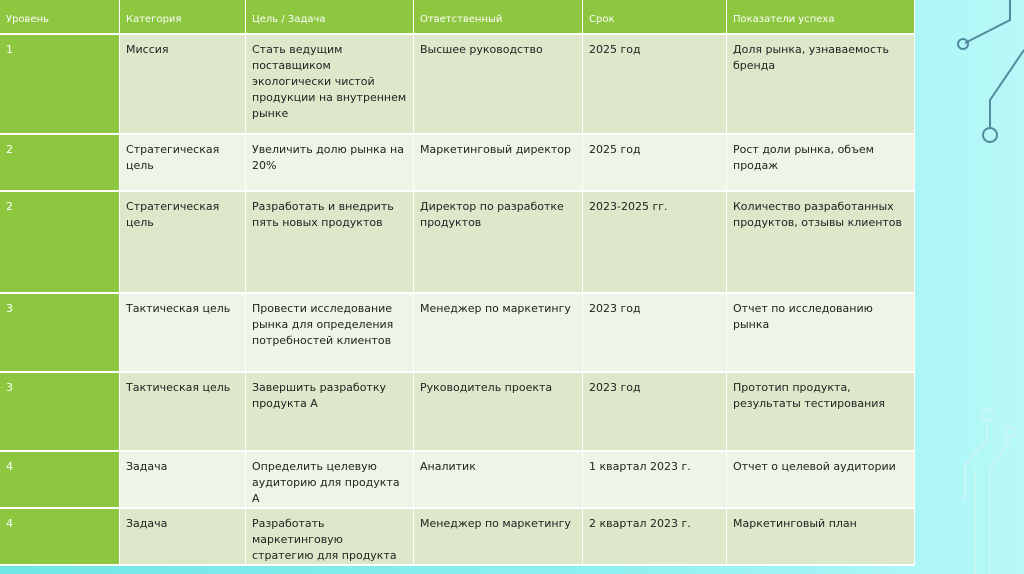 This screenshot has height=574, width=1024. Describe the element at coordinates (655, 537) in the screenshot. I see `table-cell: 2 квартал 2023 г.` at that location.